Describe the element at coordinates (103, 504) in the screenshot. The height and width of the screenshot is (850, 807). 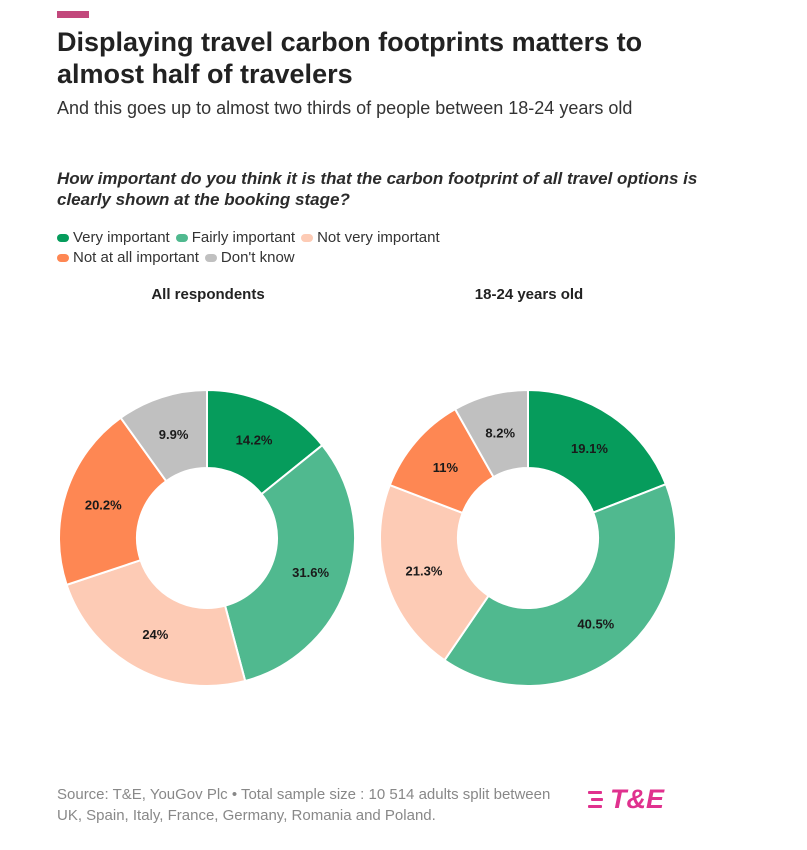
I see `slice-label: 20.2%` at that location.